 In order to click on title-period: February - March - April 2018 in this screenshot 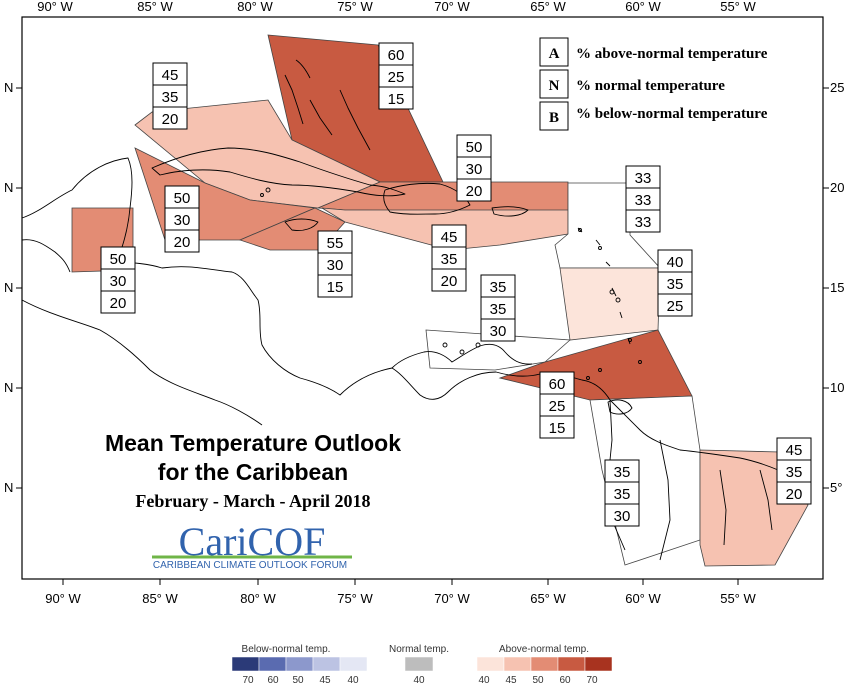, I will do `click(252, 501)`.